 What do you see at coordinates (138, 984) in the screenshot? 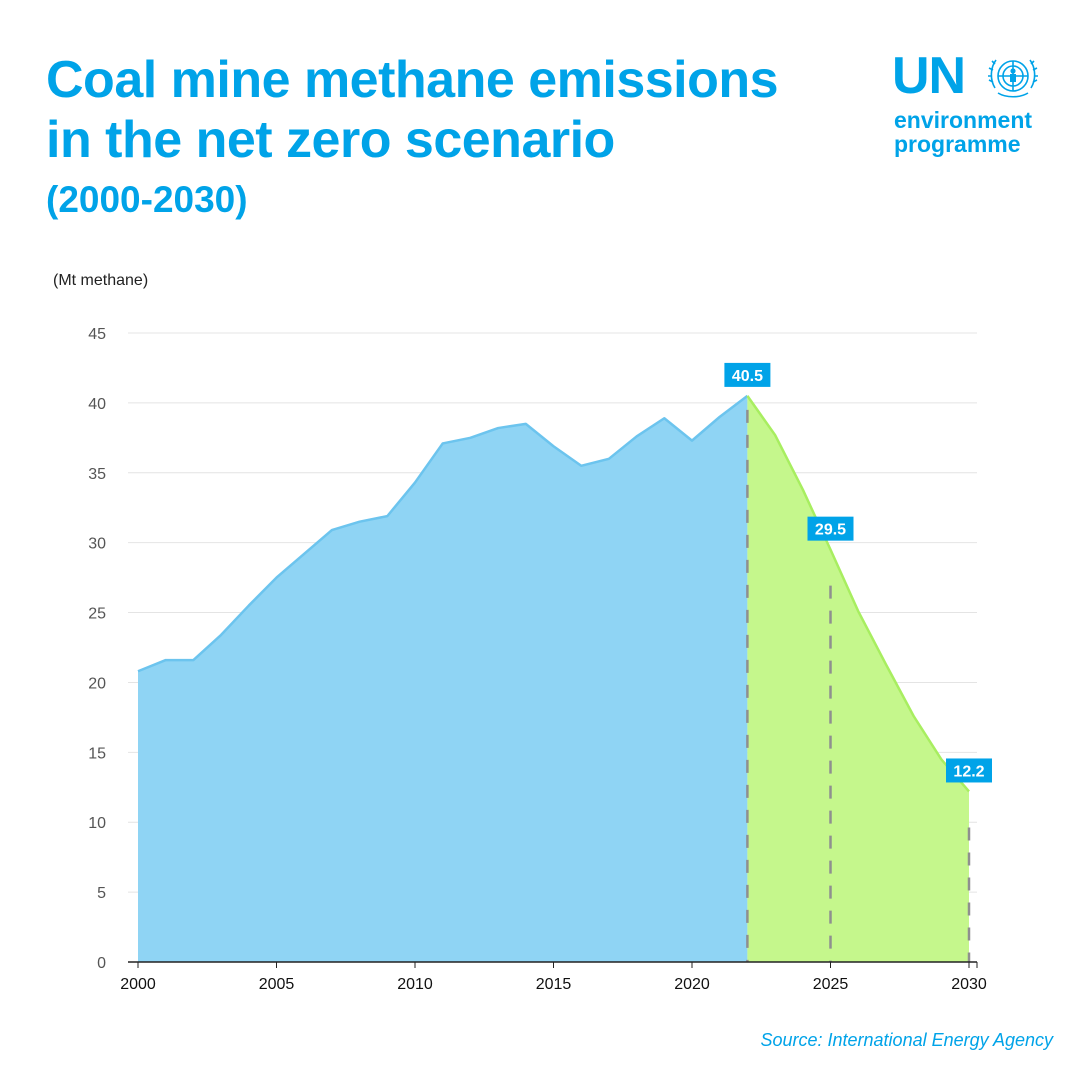
I see `x-tick-label-2000: 2000` at bounding box center [138, 984].